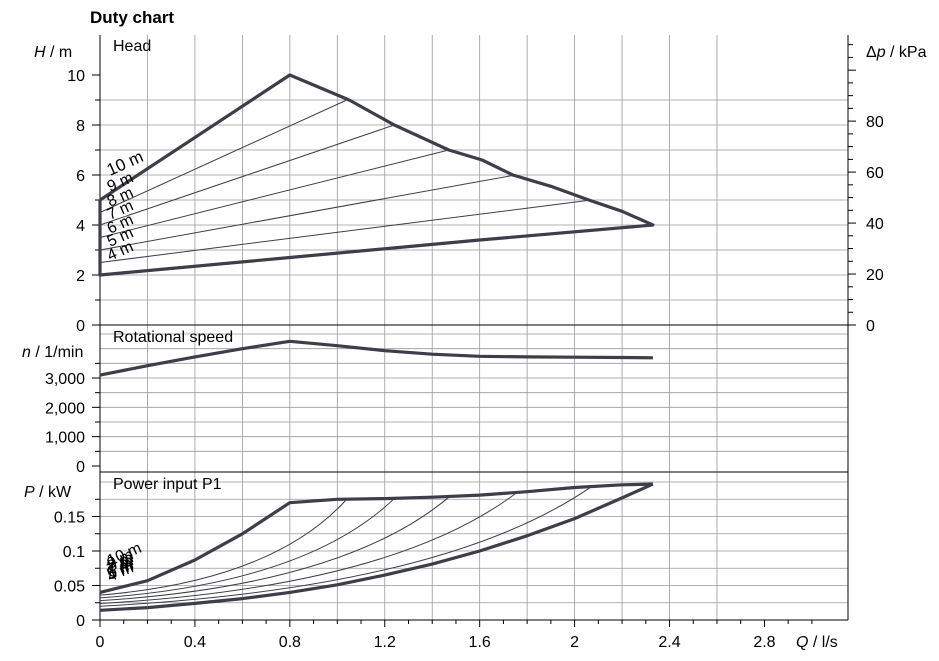  What do you see at coordinates (195, 642) in the screenshot?
I see `xtick-label: 0.4` at bounding box center [195, 642].